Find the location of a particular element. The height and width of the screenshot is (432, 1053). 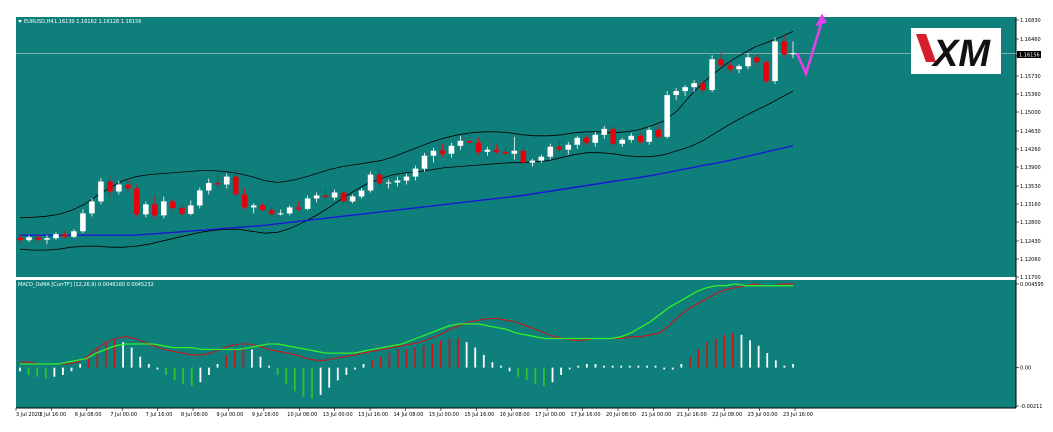

time-tick-label: 22 Jul 08:00 is located at coordinates (727, 415).